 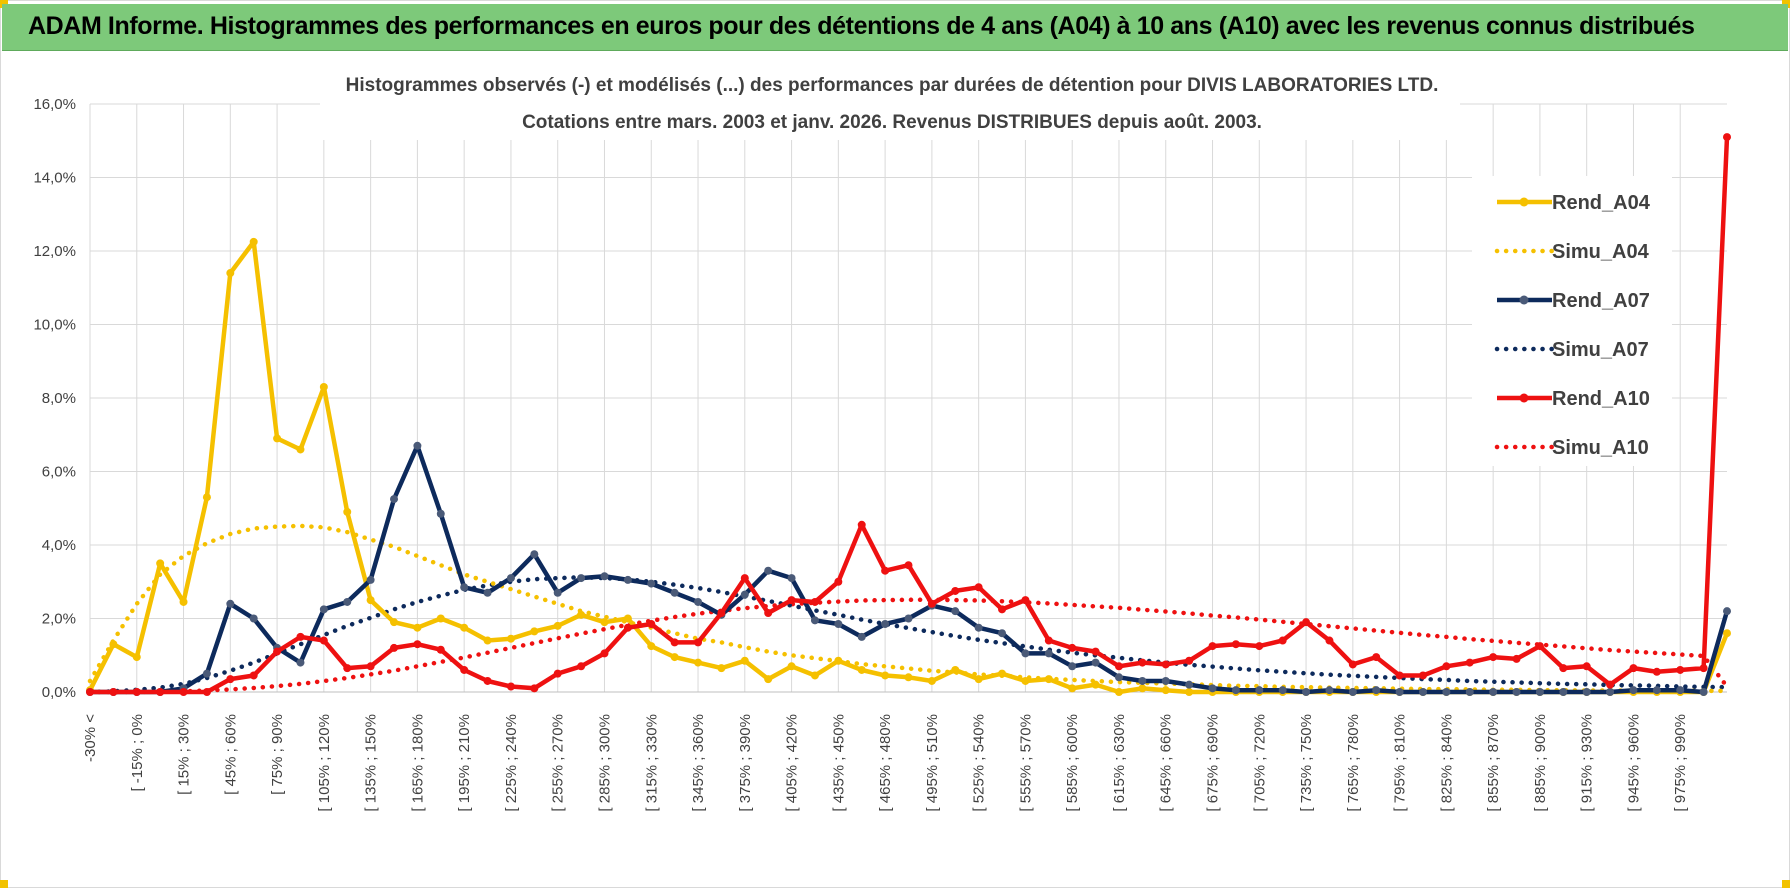 I want to click on legend-label-rend-a10: Rend_A10, so click(x=1601, y=399).